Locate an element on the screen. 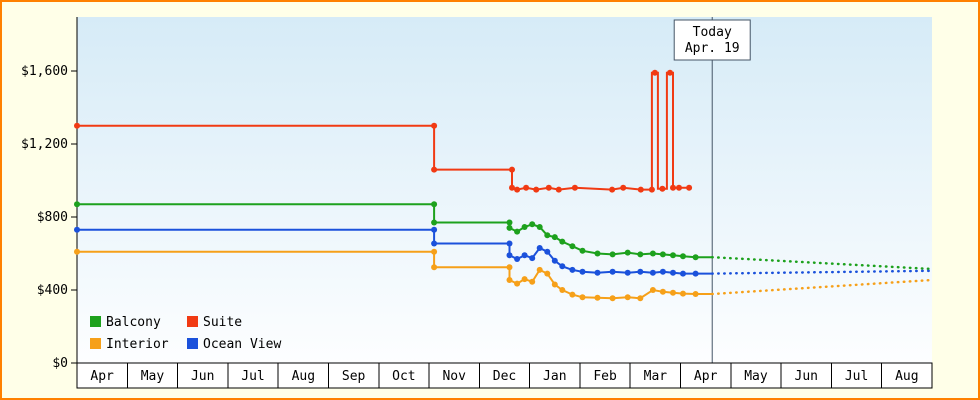 This screenshot has height=400, width=980. legend-label-ocean-view: Ocean View is located at coordinates (242, 344).